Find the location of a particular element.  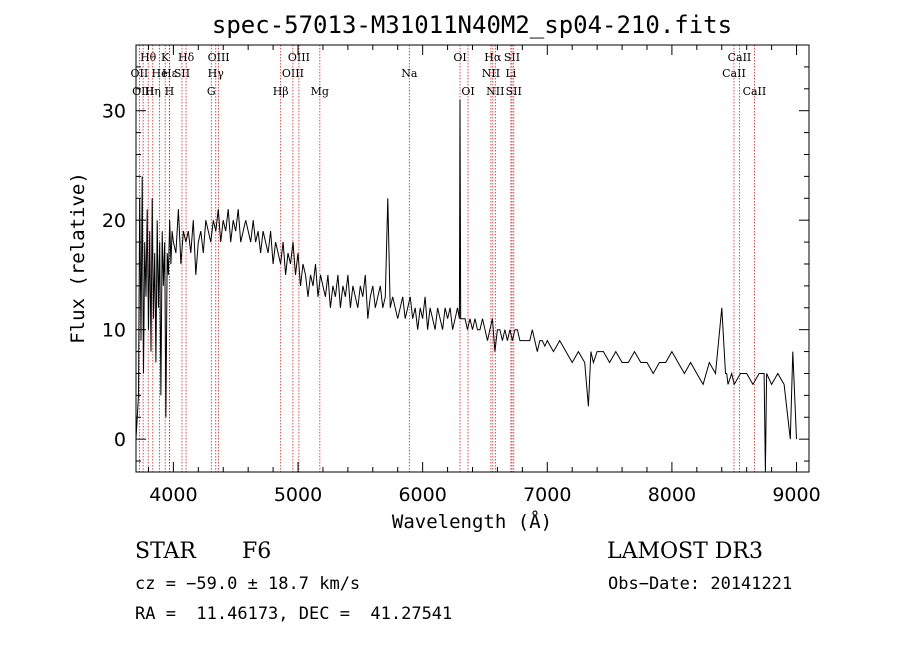

line-marker-label: Hε is located at coordinates (170, 73).